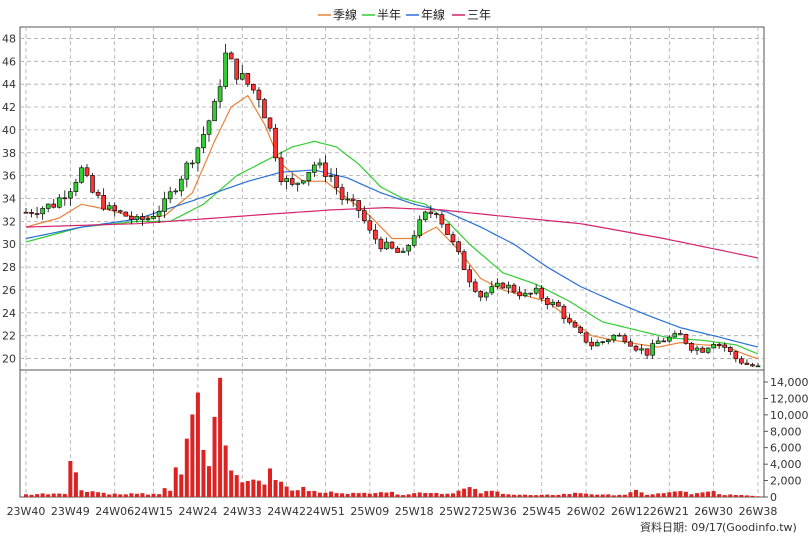  I want to click on footer-date: 資料日期: 09/17, so click(681, 527).